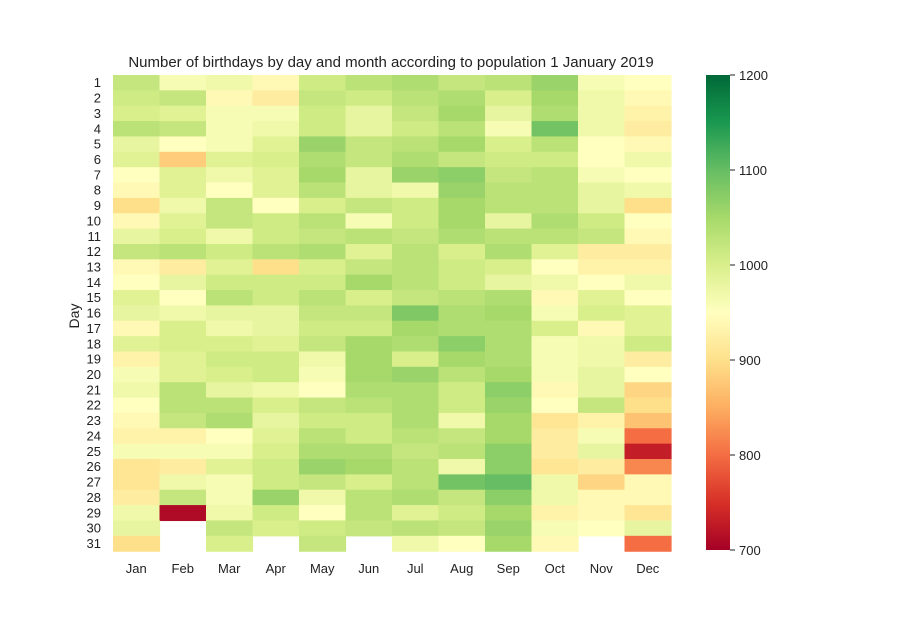 The image size is (900, 635). I want to click on x-tick-label: Mar, so click(229, 568).